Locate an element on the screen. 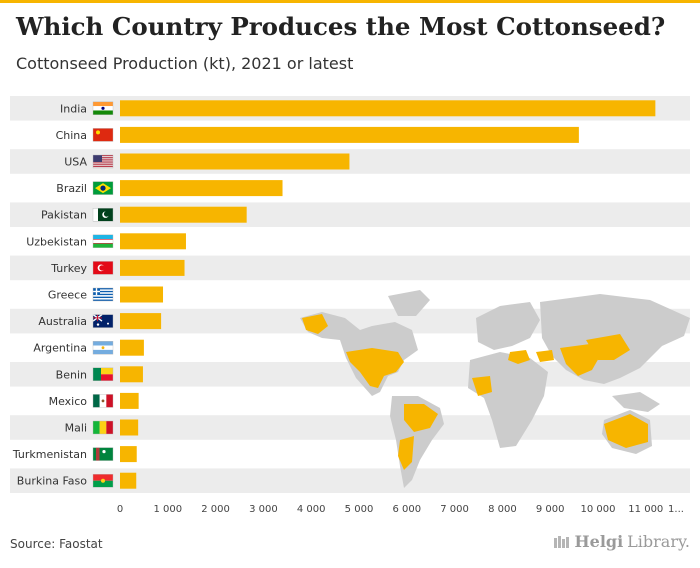 The image size is (700, 568). category-label: Argentina is located at coordinates (60, 348).